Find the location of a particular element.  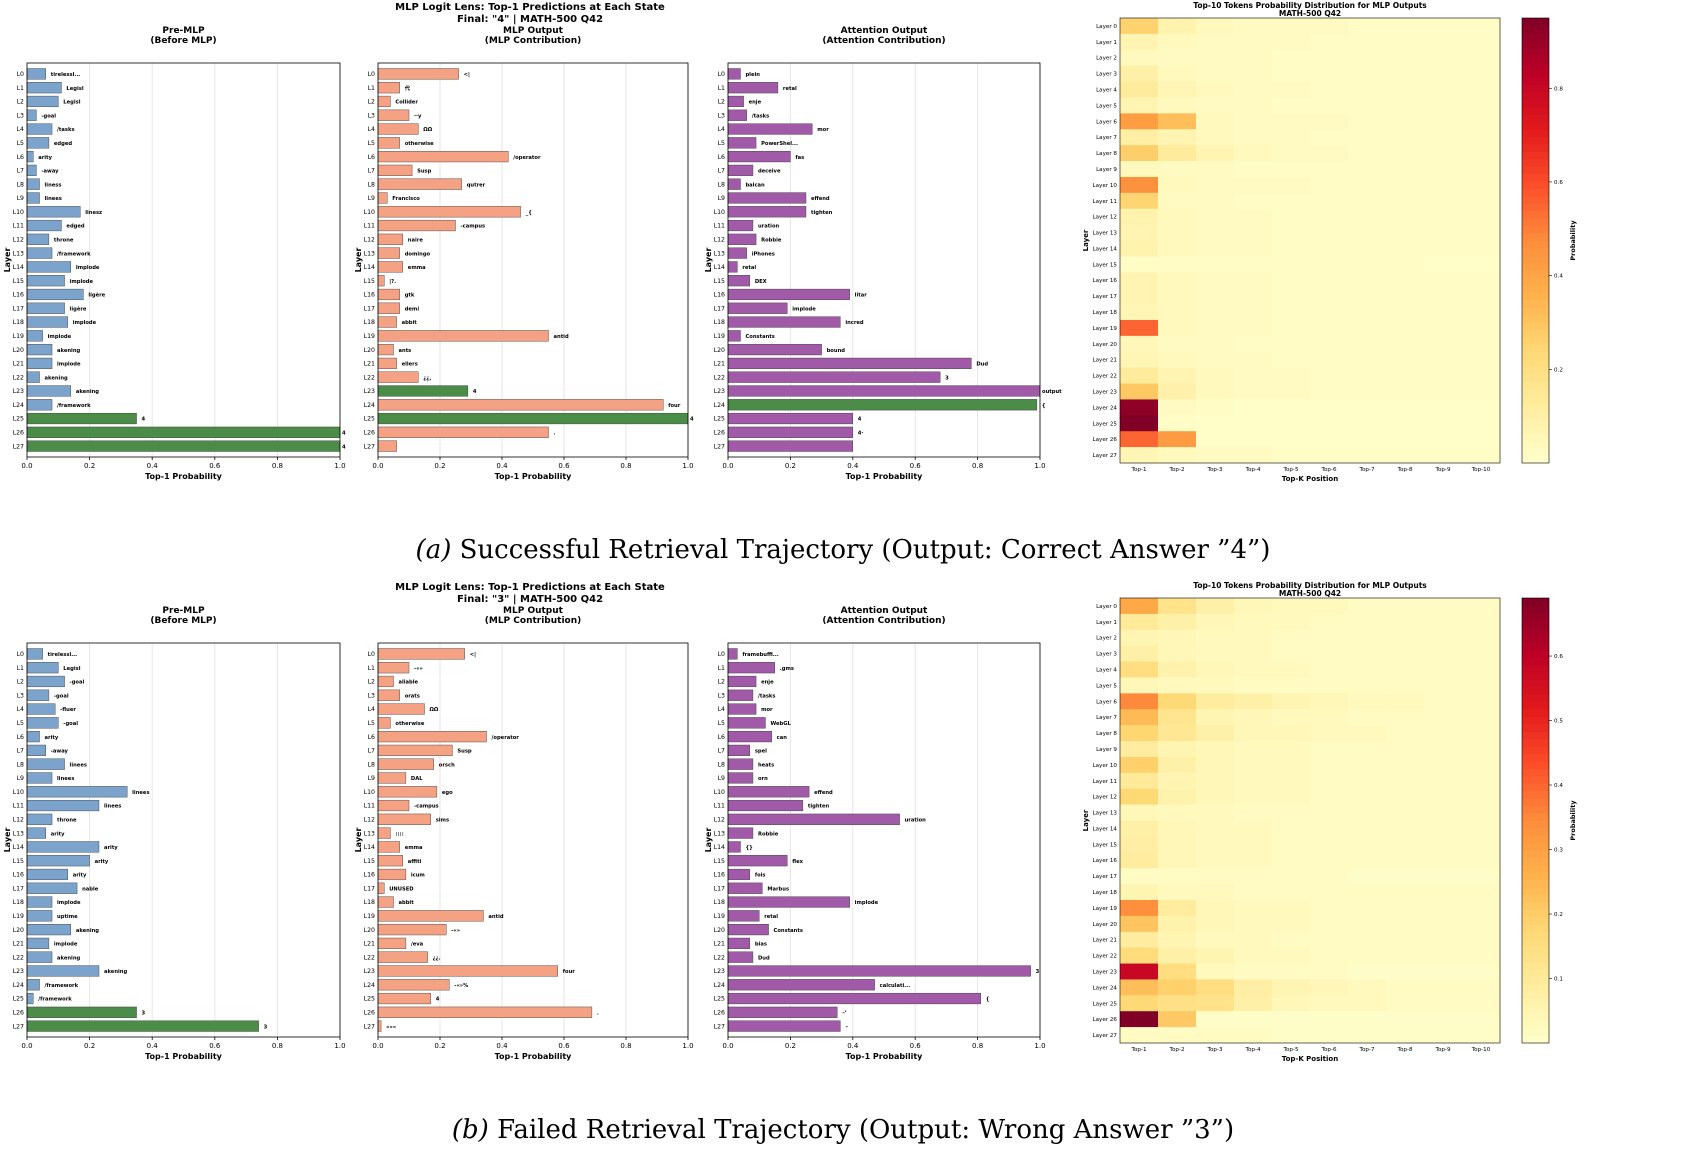

a-attn-ytick-label: L6 is located at coordinates (721, 157).